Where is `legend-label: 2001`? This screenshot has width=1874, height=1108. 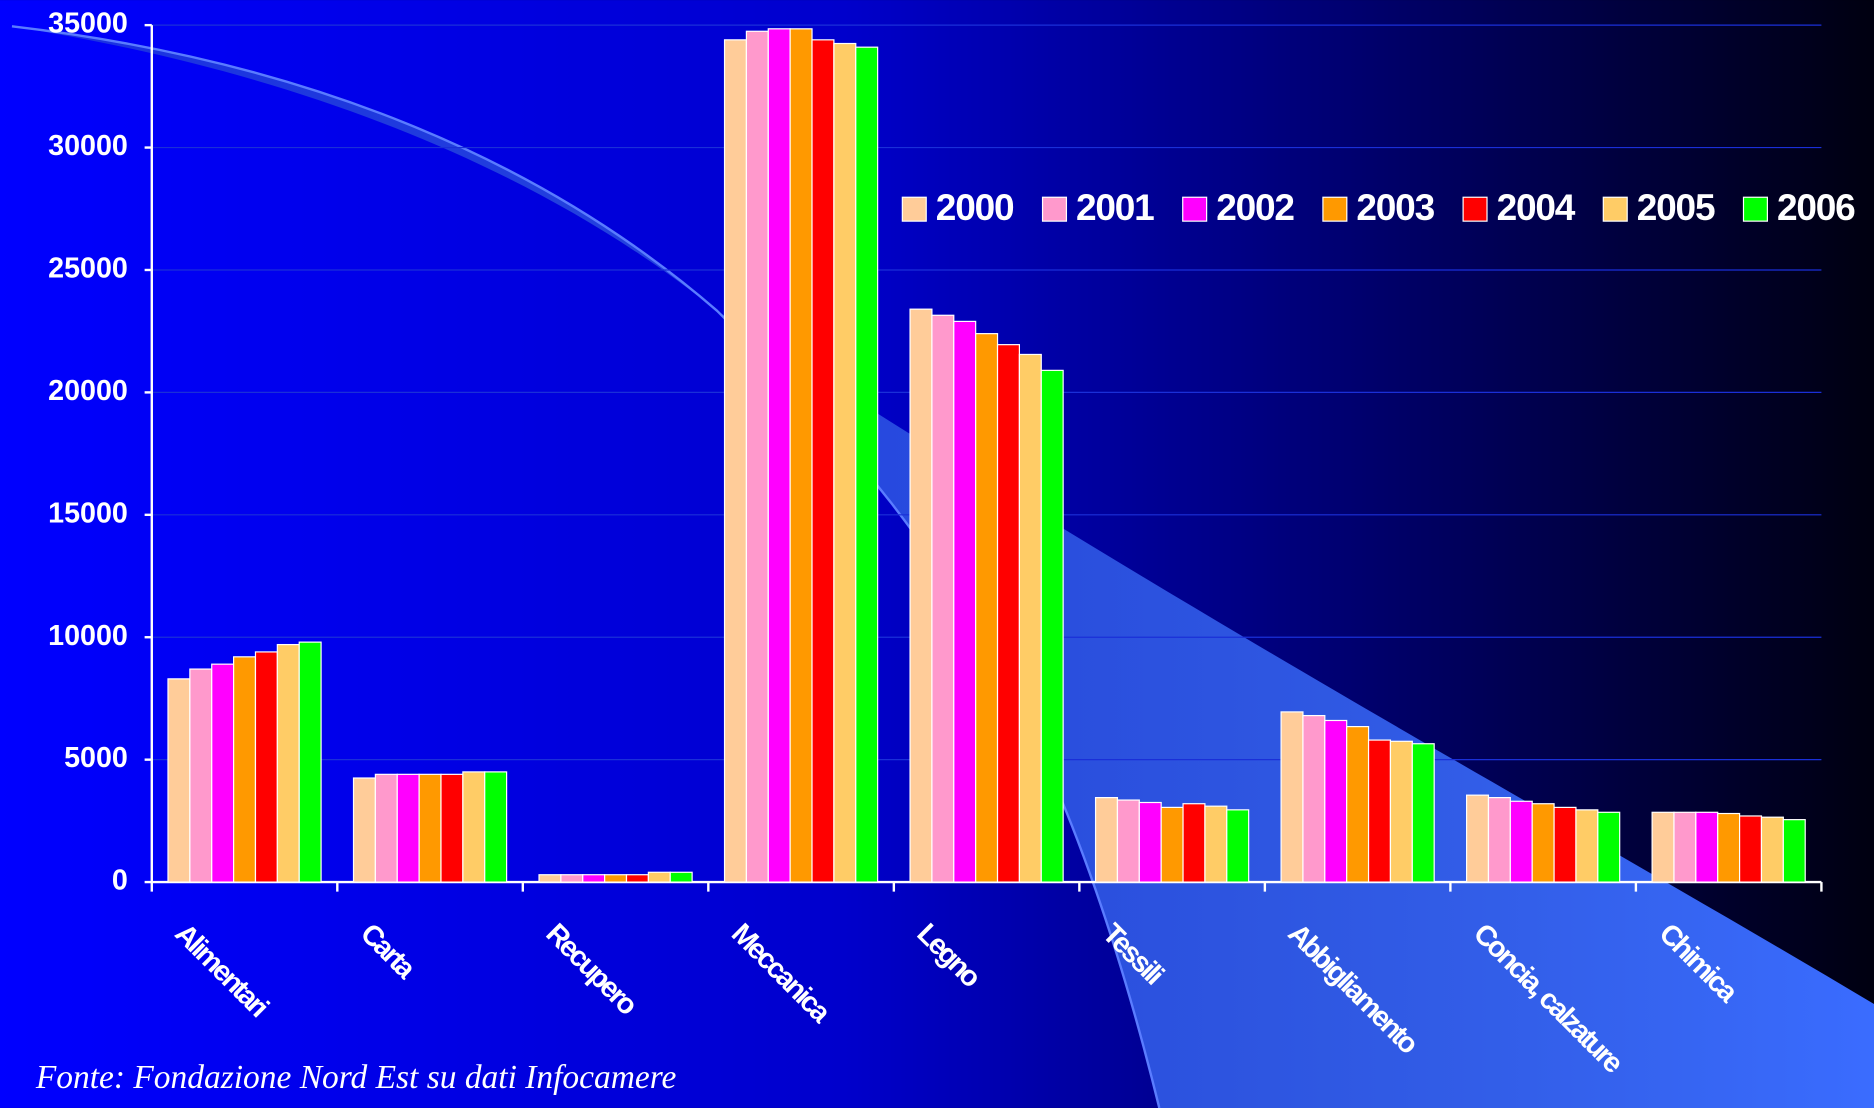
legend-label: 2001 is located at coordinates (1115, 207).